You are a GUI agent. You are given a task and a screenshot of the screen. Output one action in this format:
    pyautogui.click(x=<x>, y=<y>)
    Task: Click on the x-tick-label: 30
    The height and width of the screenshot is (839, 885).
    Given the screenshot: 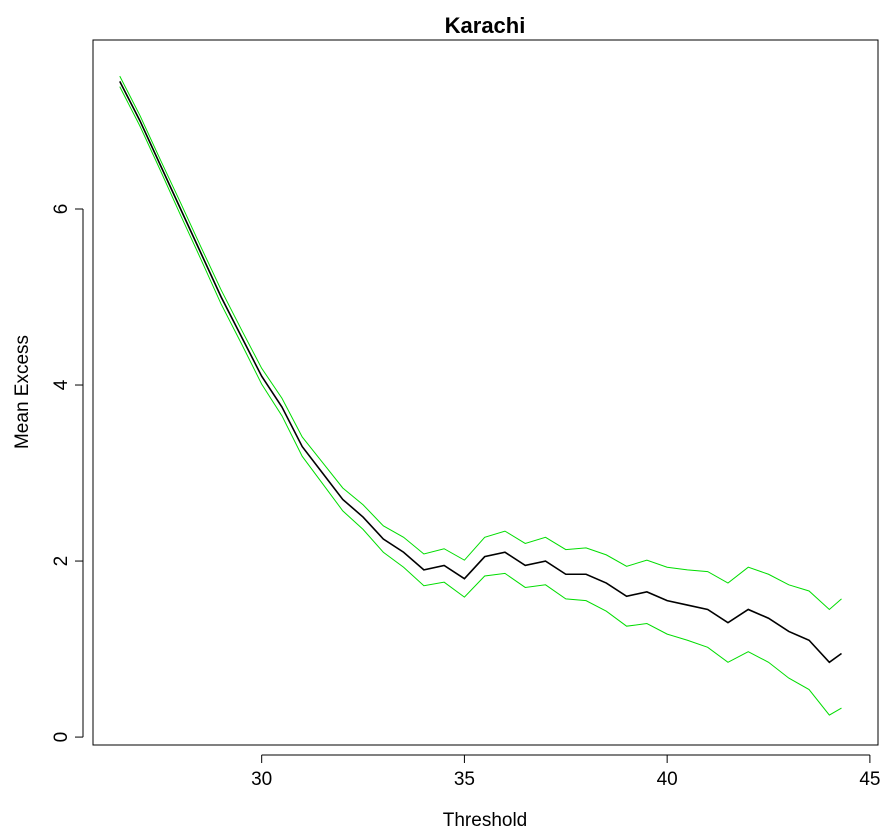 What is the action you would take?
    pyautogui.click(x=261, y=779)
    